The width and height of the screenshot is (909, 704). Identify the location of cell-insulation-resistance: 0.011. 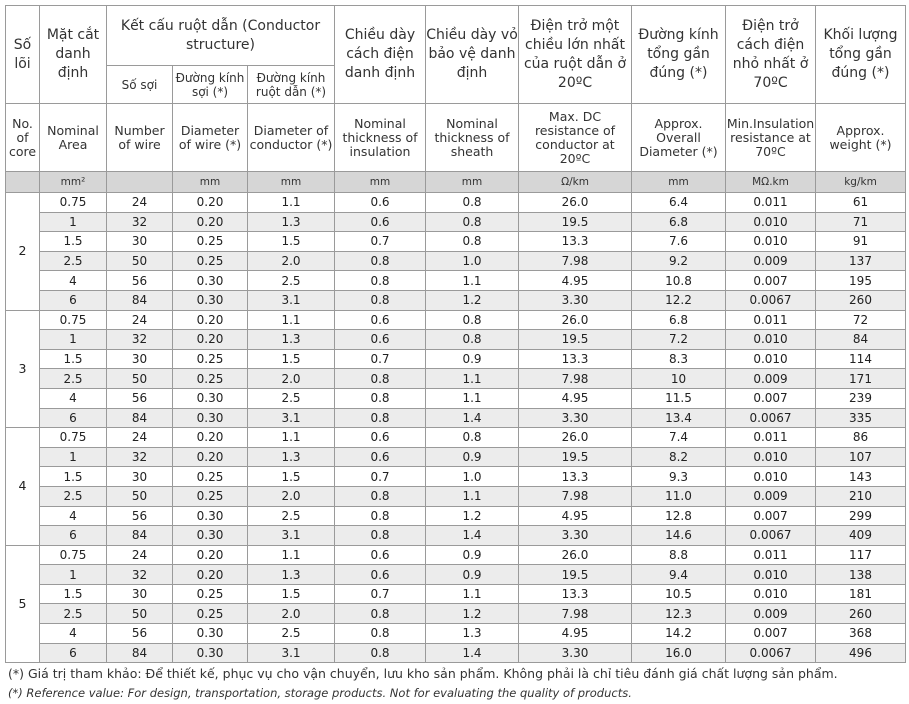
(770, 555).